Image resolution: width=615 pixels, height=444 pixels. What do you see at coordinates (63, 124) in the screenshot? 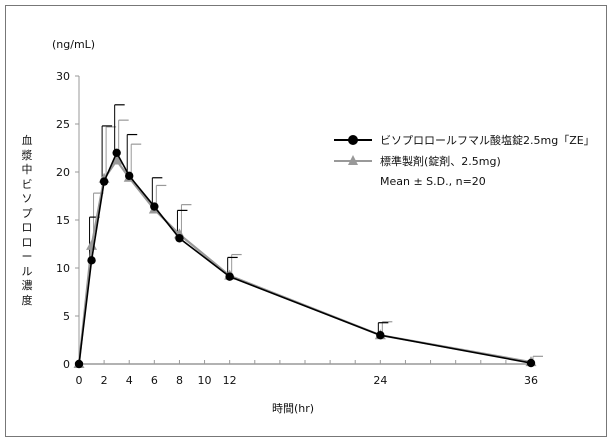
I see `y-tick-label: 25` at bounding box center [63, 124].